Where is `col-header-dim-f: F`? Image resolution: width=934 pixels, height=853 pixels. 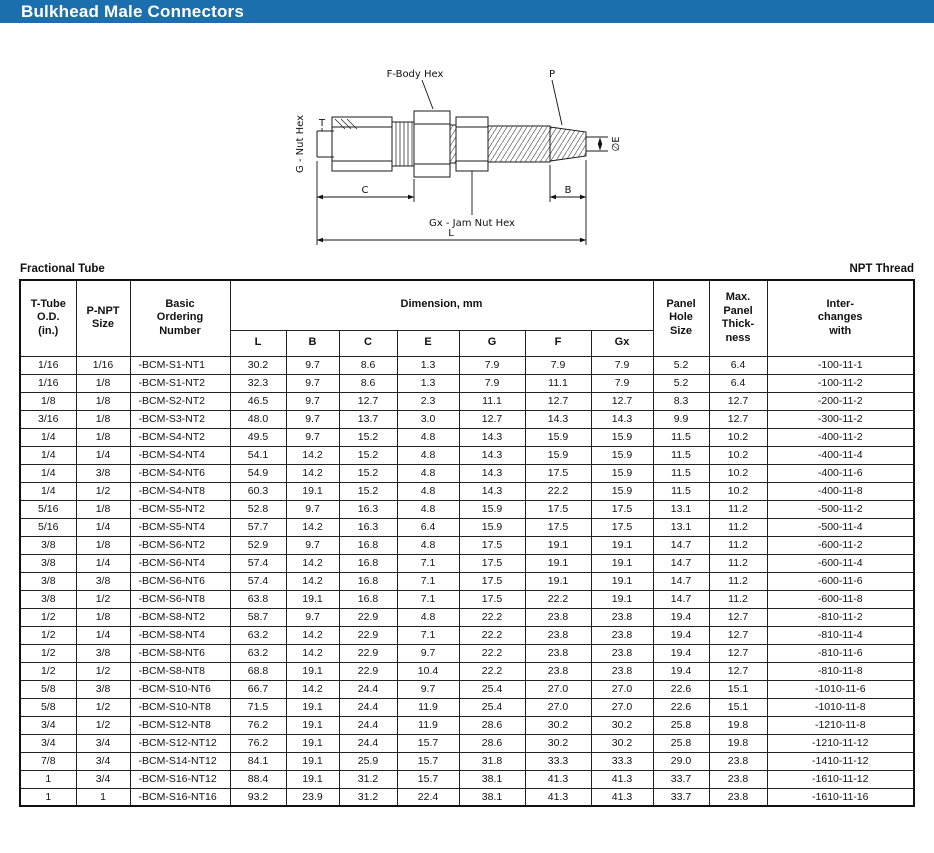 col-header-dim-f: F is located at coordinates (558, 343).